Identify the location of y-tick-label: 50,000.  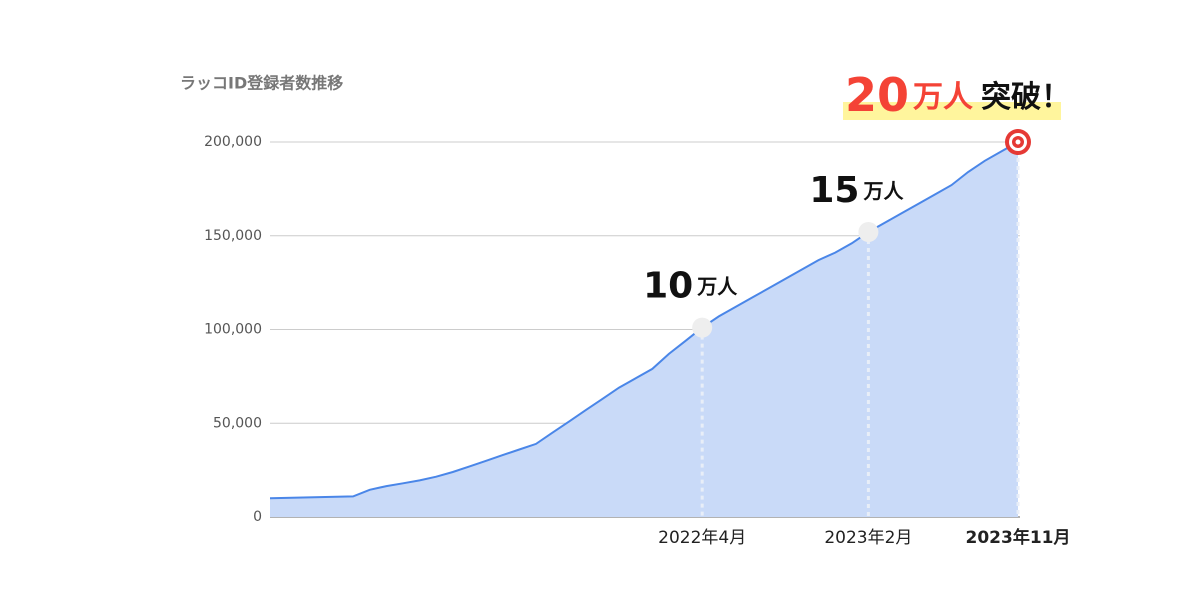
(237, 423).